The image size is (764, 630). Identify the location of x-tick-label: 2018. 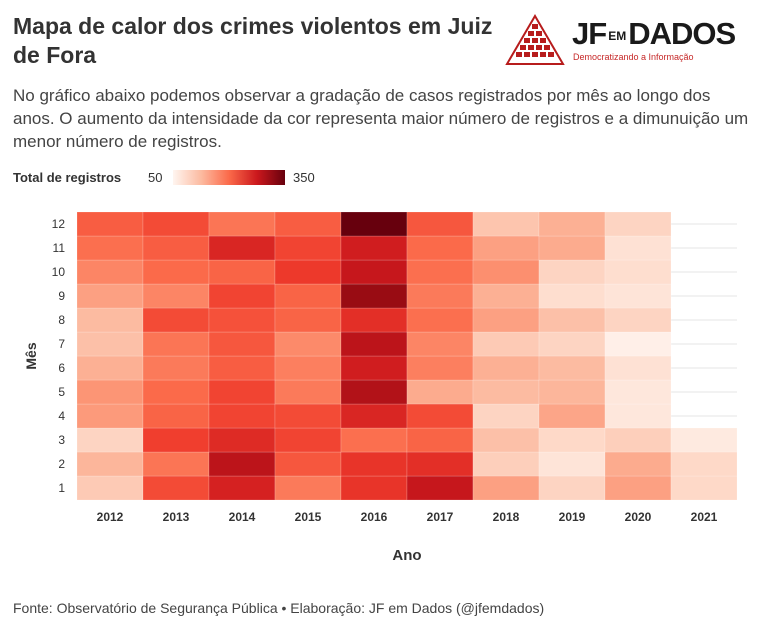
(506, 517).